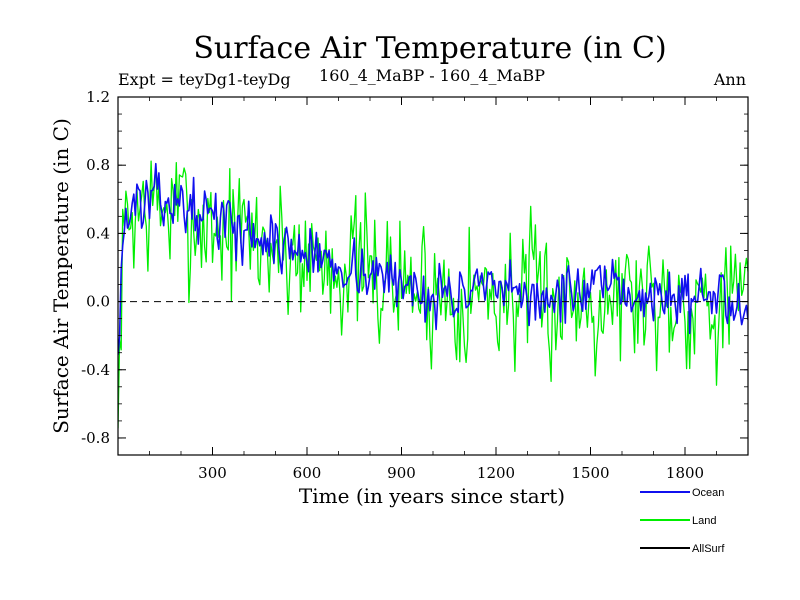 Image resolution: width=800 pixels, height=600 pixels. Describe the element at coordinates (590, 473) in the screenshot. I see `x-tick-label: 1500` at that location.